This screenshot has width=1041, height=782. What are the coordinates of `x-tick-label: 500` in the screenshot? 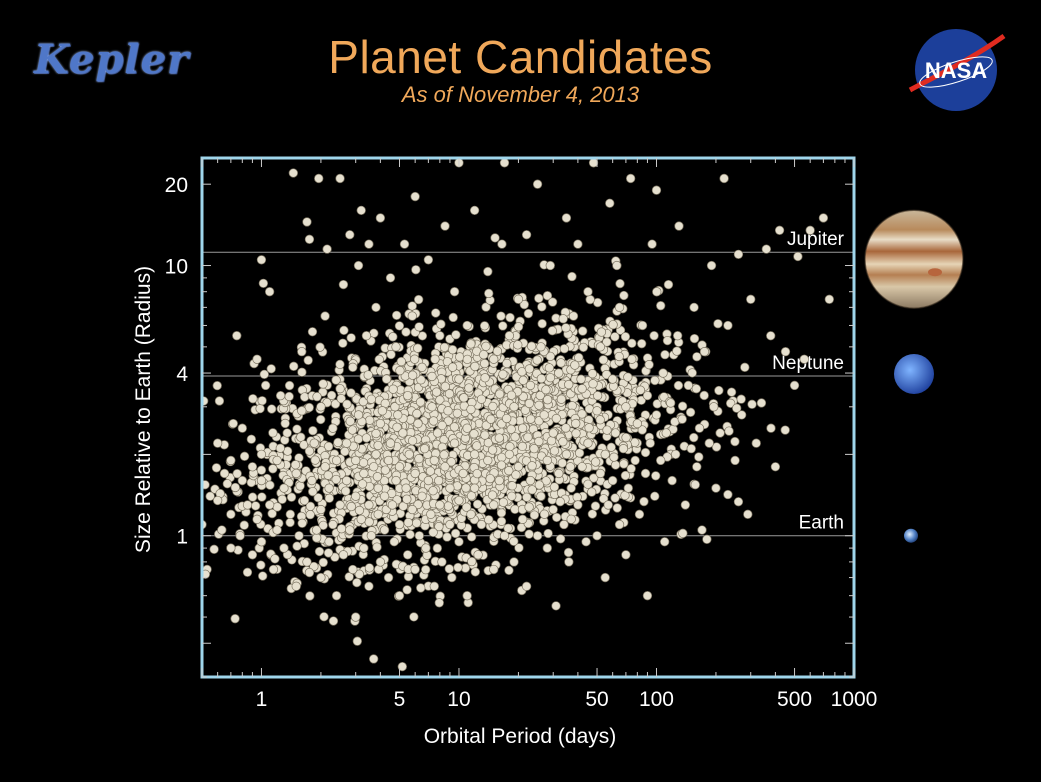 It's located at (794, 699).